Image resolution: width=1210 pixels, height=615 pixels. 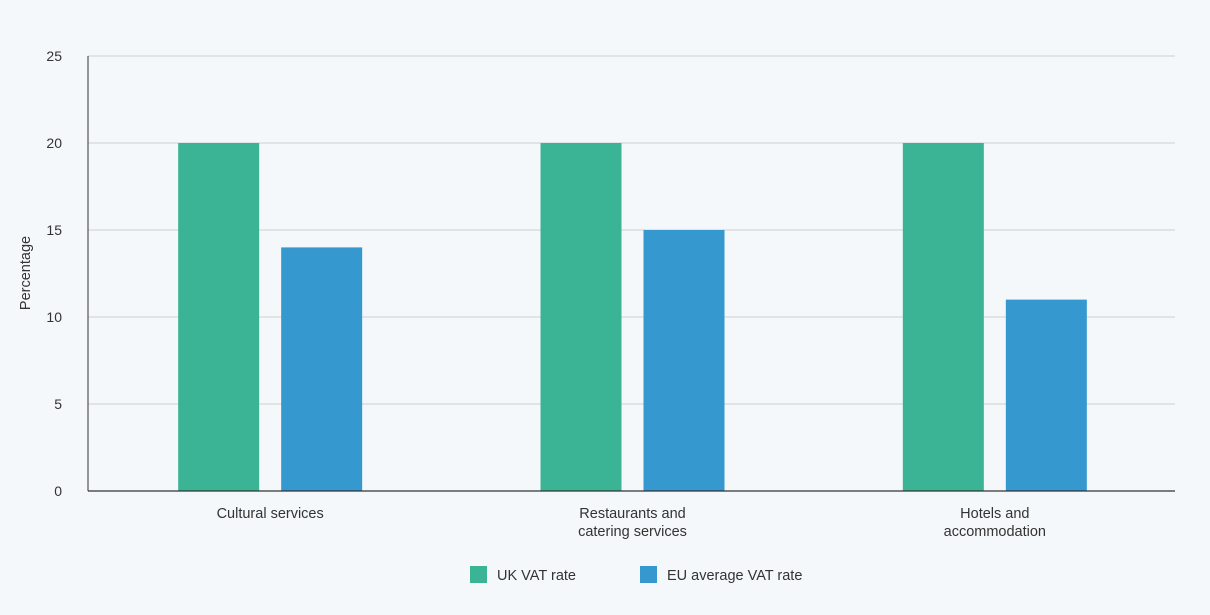 What do you see at coordinates (54, 230) in the screenshot?
I see `y-tick-label: 15` at bounding box center [54, 230].